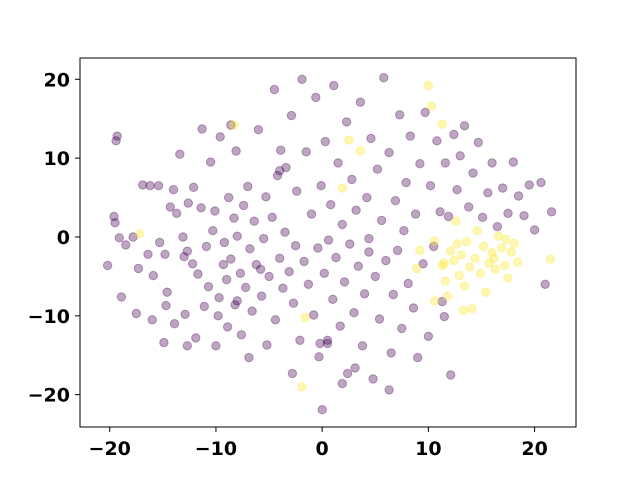 The height and width of the screenshot is (480, 640). I want to click on y-axis: −20 −10 0 10 20, so click(54, 238).